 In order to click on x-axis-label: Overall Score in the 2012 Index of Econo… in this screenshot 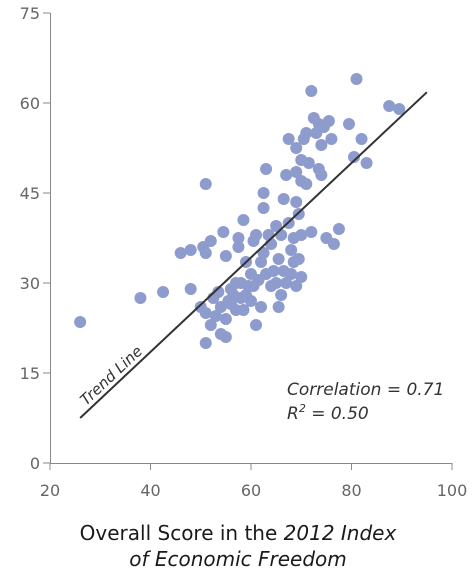, I will do `click(238, 546)`.